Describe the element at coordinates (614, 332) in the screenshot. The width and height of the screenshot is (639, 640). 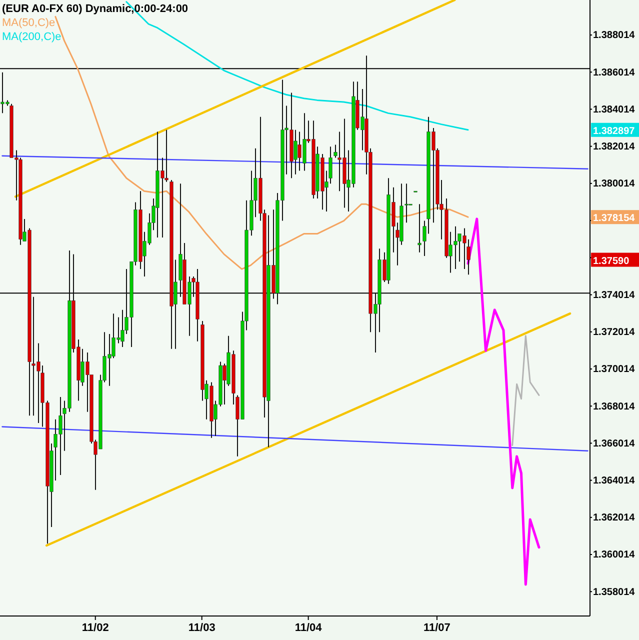
I see `y-tick-label: 1.372014` at that location.